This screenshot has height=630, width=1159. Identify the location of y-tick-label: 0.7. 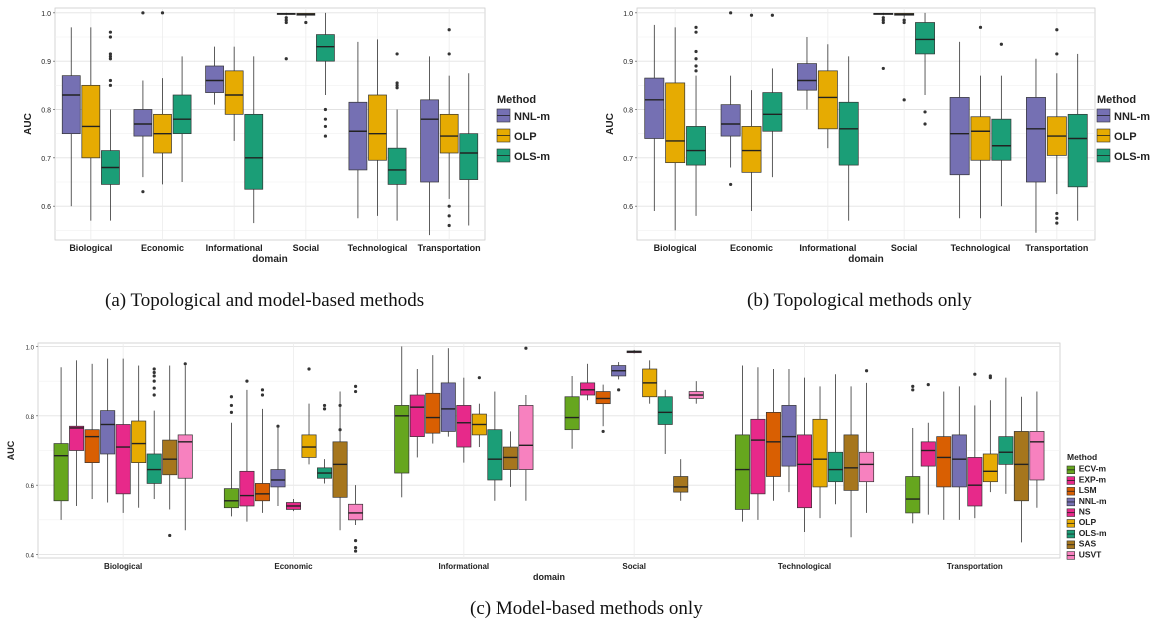
(628, 159).